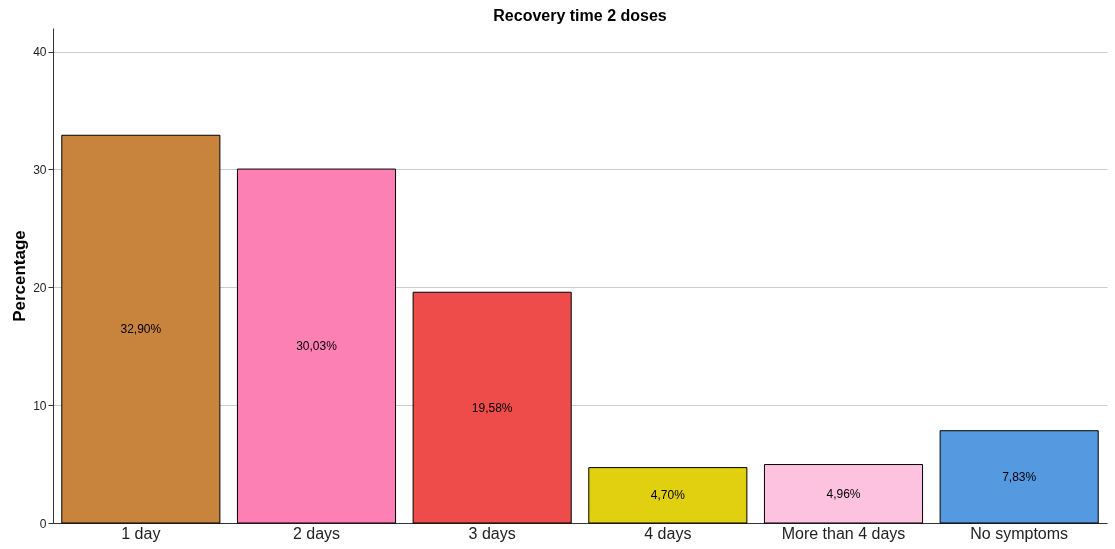 The image size is (1115, 549). I want to click on x-tick-label: No symptoms, so click(1019, 533).